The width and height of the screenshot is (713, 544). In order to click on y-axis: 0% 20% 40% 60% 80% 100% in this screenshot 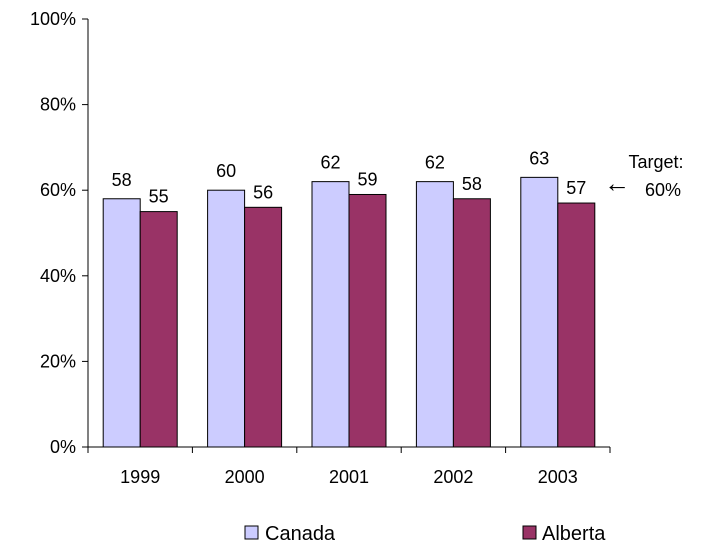, I will do `click(59, 233)`.